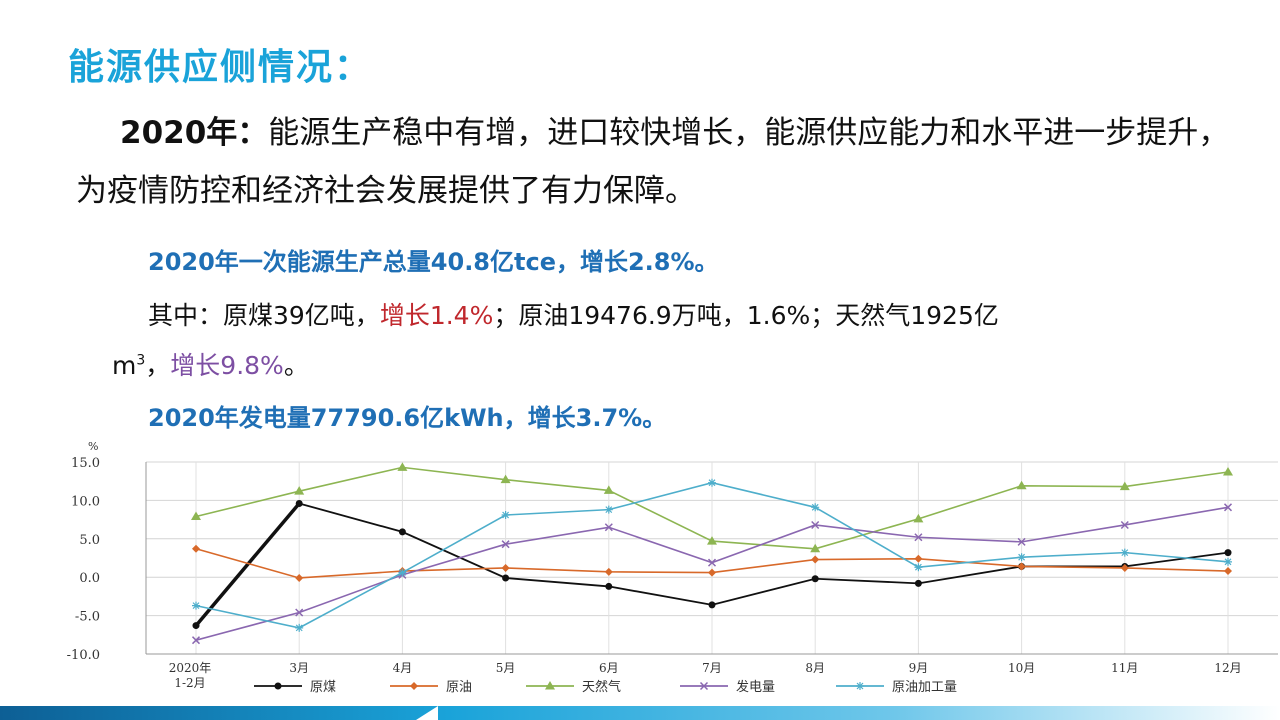 The width and height of the screenshot is (1280, 720). What do you see at coordinates (433, 262) in the screenshot?
I see `primary-energy-line: 2020年一次能源生产总量40.8亿tce，增长2.8%。` at bounding box center [433, 262].